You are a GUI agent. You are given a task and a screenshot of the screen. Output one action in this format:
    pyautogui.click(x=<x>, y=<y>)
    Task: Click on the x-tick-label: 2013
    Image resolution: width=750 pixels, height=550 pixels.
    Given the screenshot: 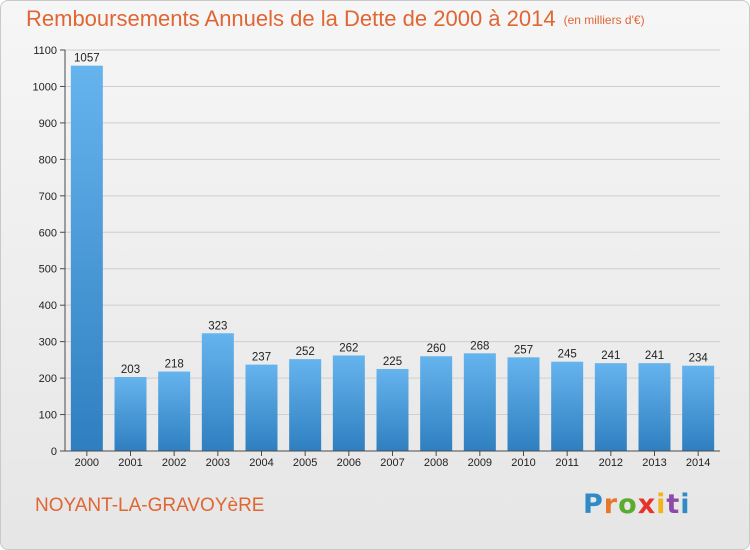 What is the action you would take?
    pyautogui.click(x=654, y=463)
    